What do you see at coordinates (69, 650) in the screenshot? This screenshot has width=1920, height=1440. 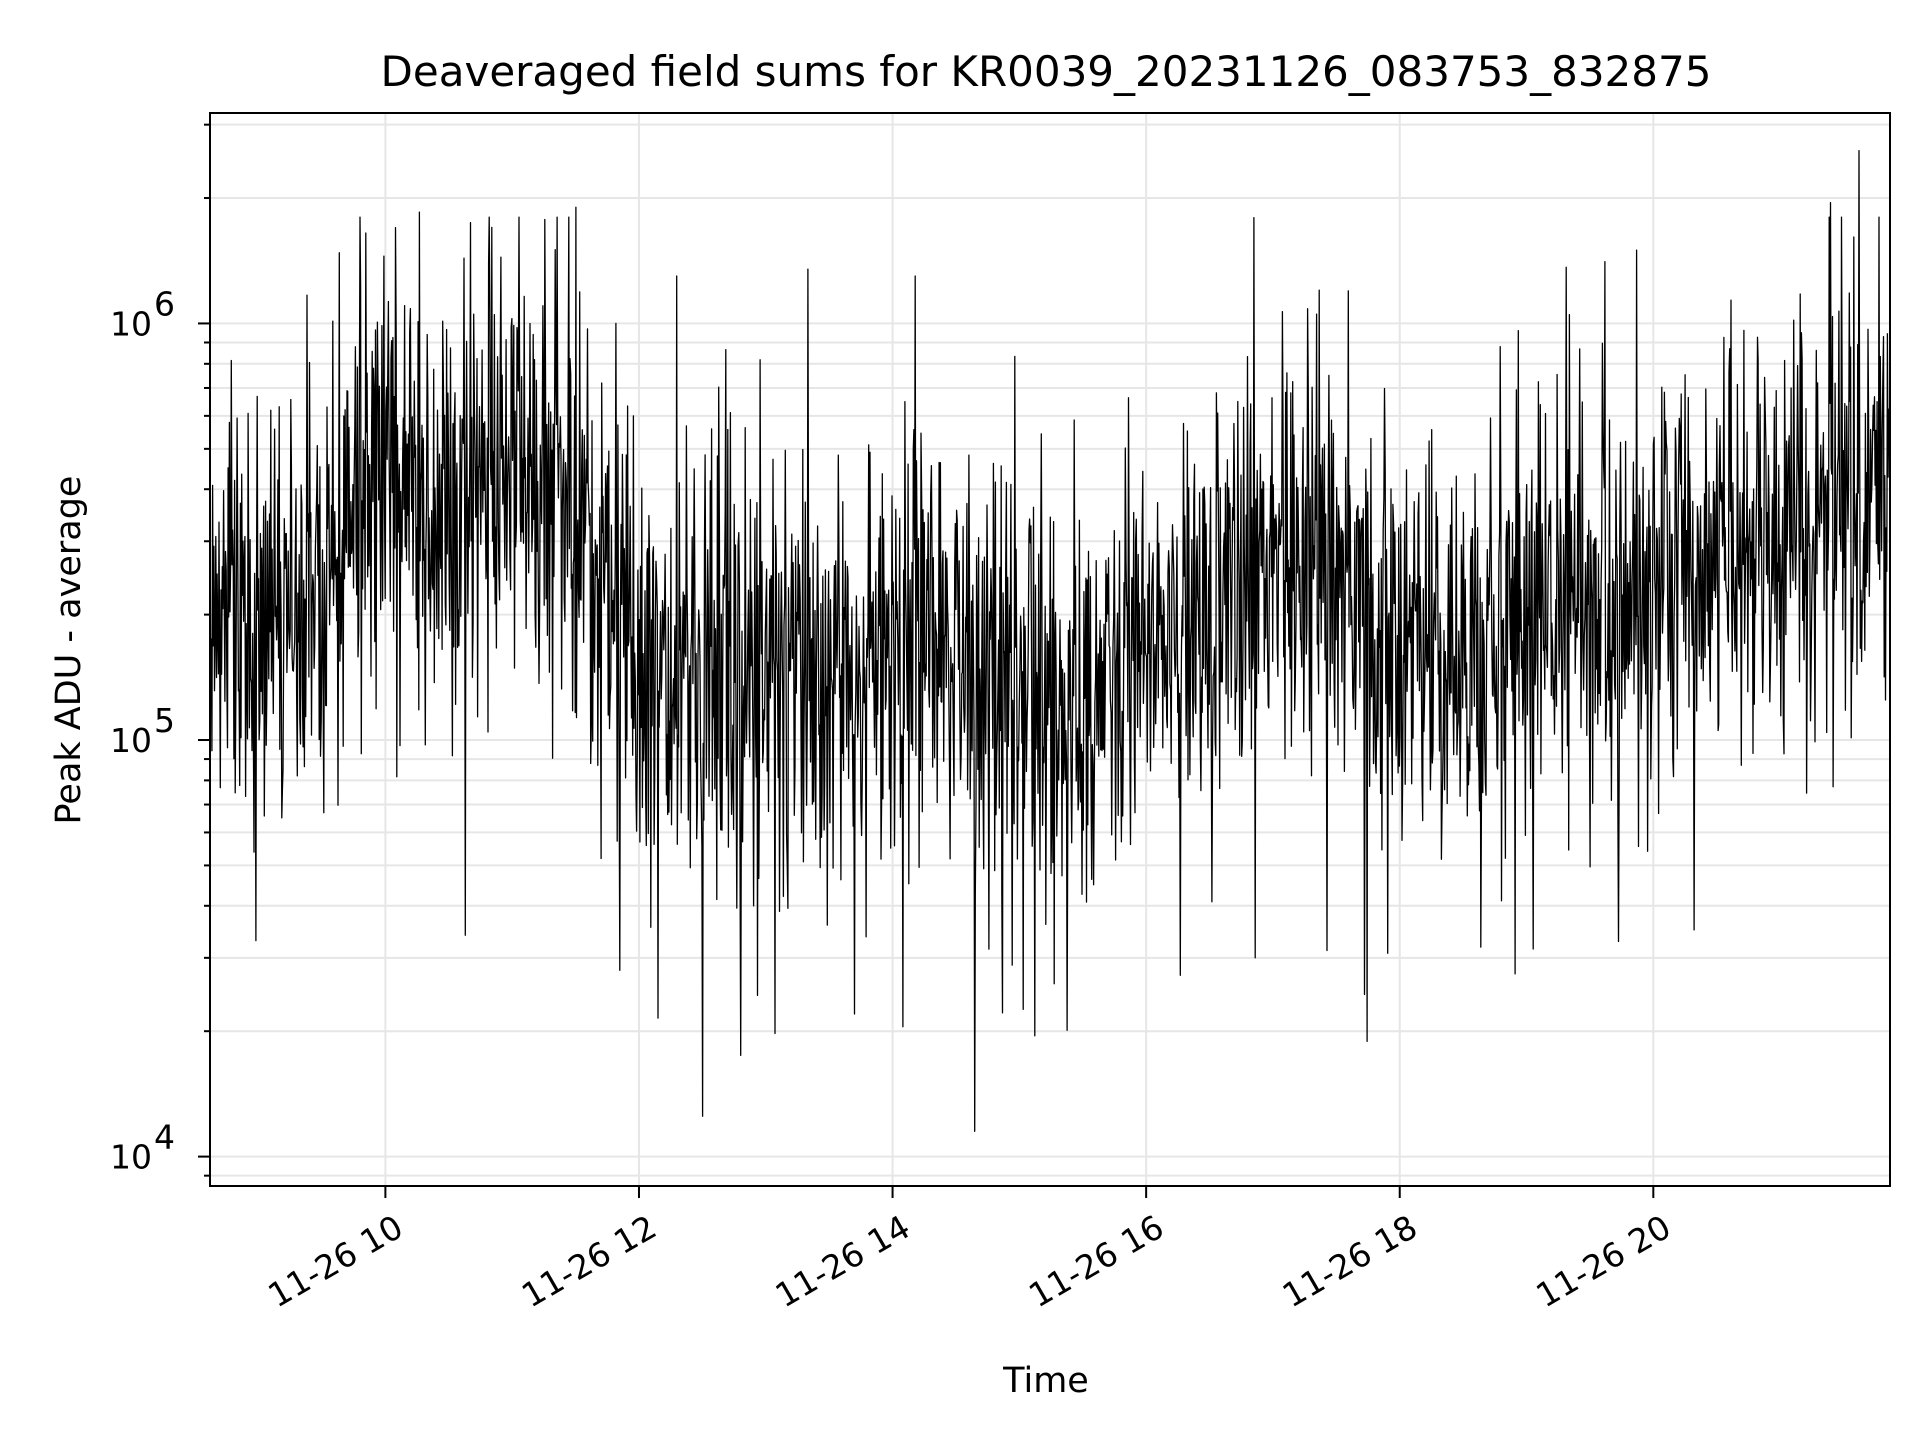 I see `y-axis-label: Peak ADU - average` at bounding box center [69, 650].